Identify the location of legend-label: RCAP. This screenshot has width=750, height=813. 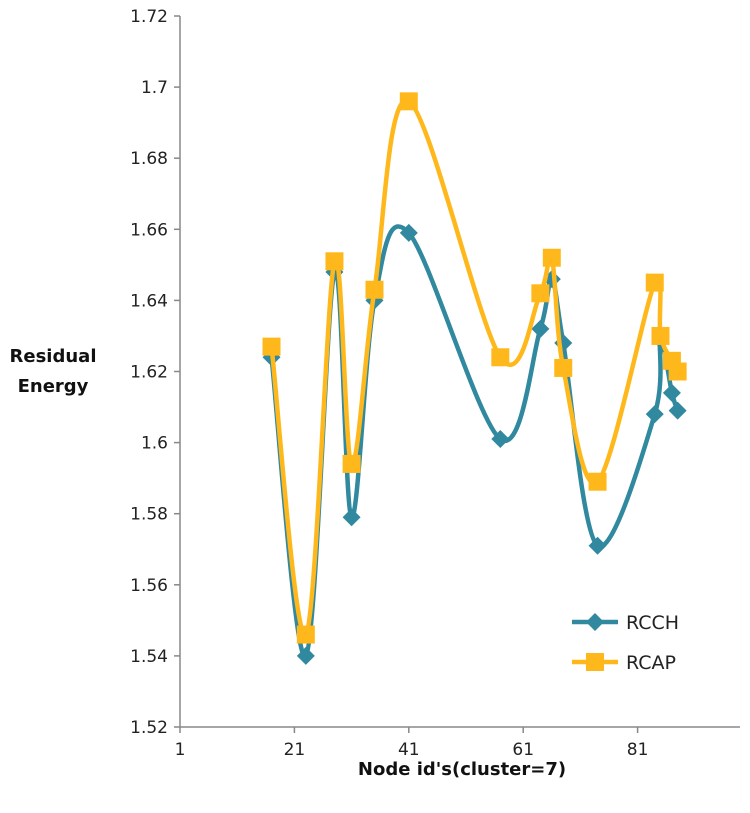
(651, 663).